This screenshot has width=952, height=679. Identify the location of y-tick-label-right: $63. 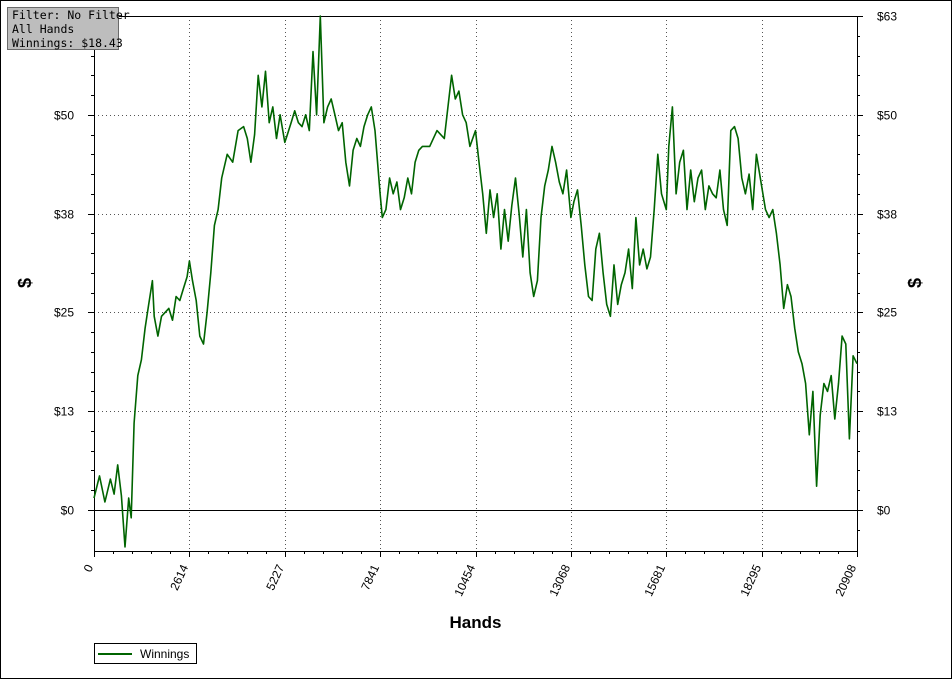
(887, 17).